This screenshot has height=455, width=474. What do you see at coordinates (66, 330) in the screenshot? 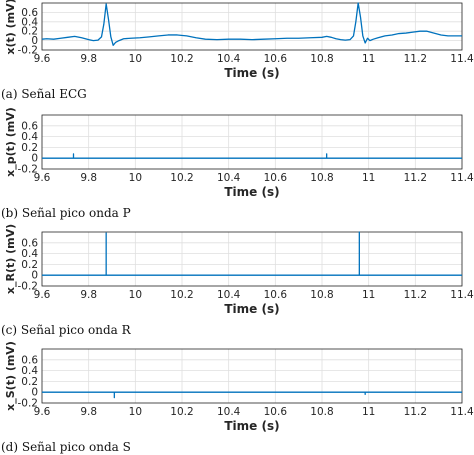
I see `panel-caption: (c) Señal pico onda R` at bounding box center [66, 330].